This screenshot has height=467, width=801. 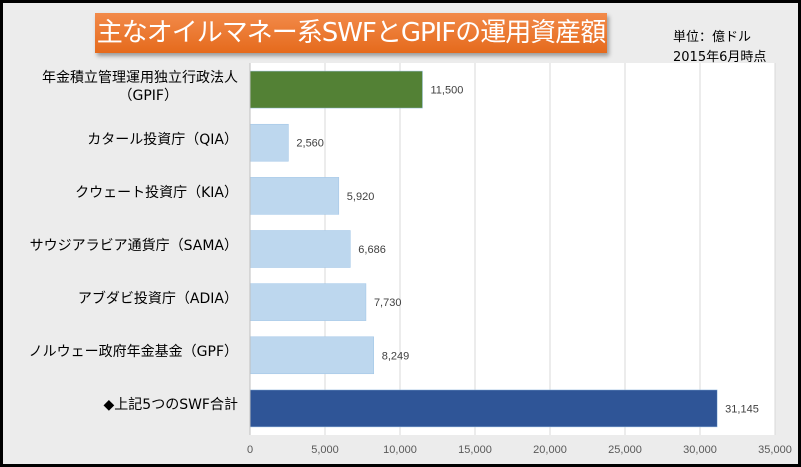 I want to click on x-tick-label: 10,000, so click(x=400, y=450).